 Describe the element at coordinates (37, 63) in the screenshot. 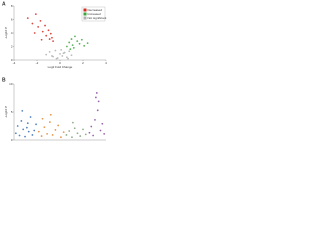

I see `x-tick-label: -2` at that location.